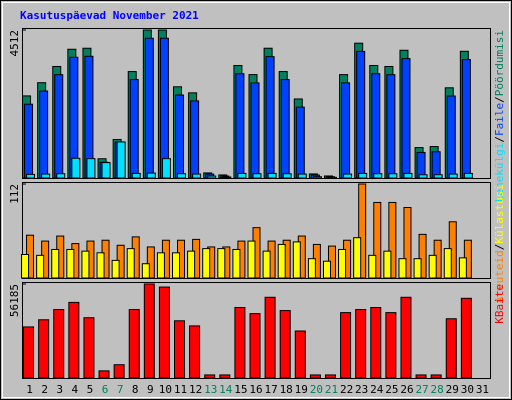 This screenshot has height=400, width=512. I want to click on x-tick-label: 15, so click(240, 389).